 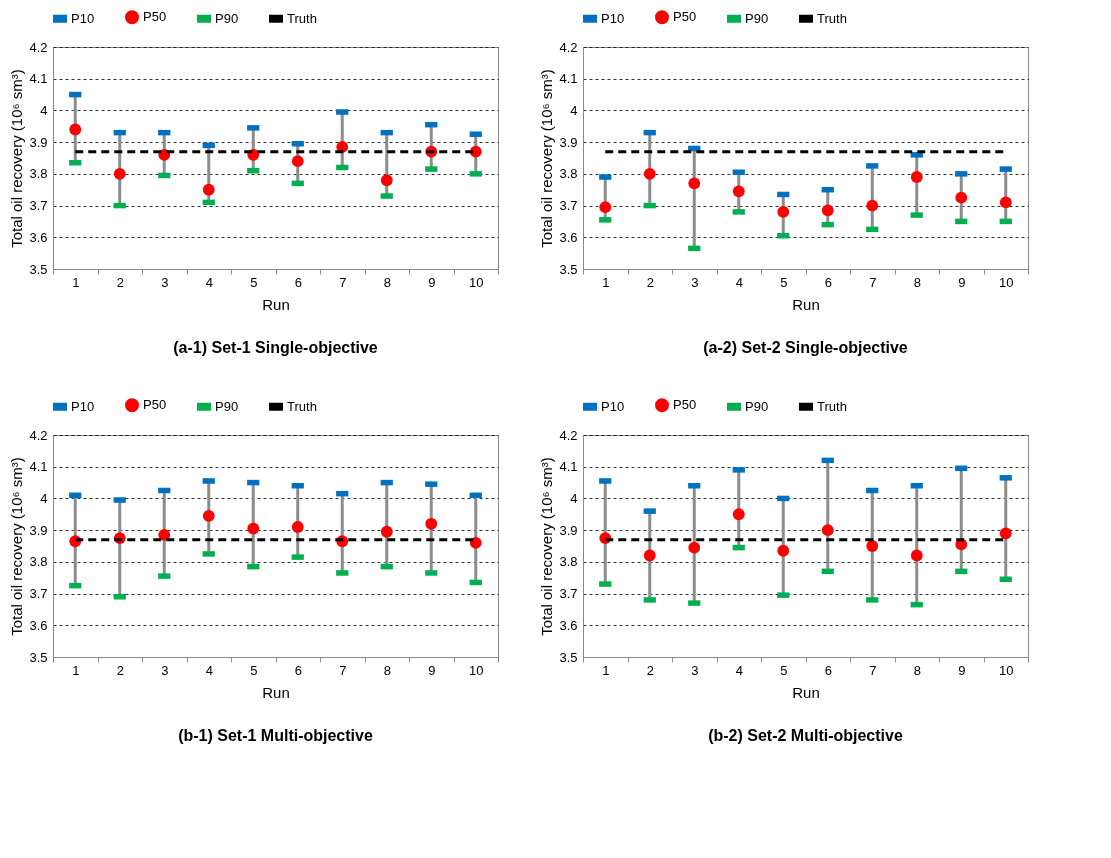 I want to click on text: (b-2) Set-2 Multi-objective, so click(x=805, y=735).